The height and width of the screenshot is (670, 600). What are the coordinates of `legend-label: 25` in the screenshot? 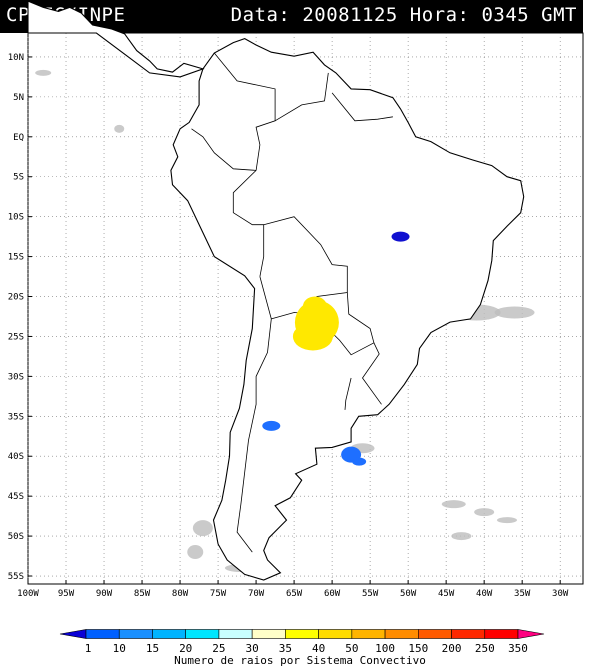 It's located at (218, 648).